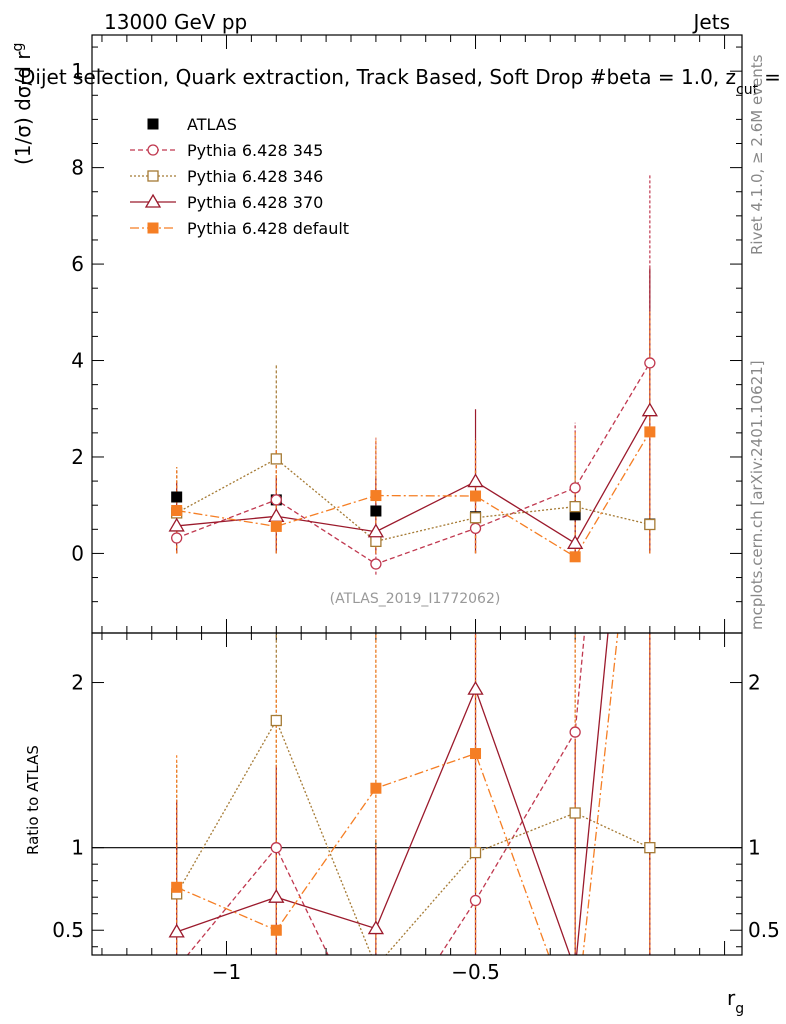 The height and width of the screenshot is (1024, 786). I want to click on ratio-ytick-label-right: 2, so click(754, 683).